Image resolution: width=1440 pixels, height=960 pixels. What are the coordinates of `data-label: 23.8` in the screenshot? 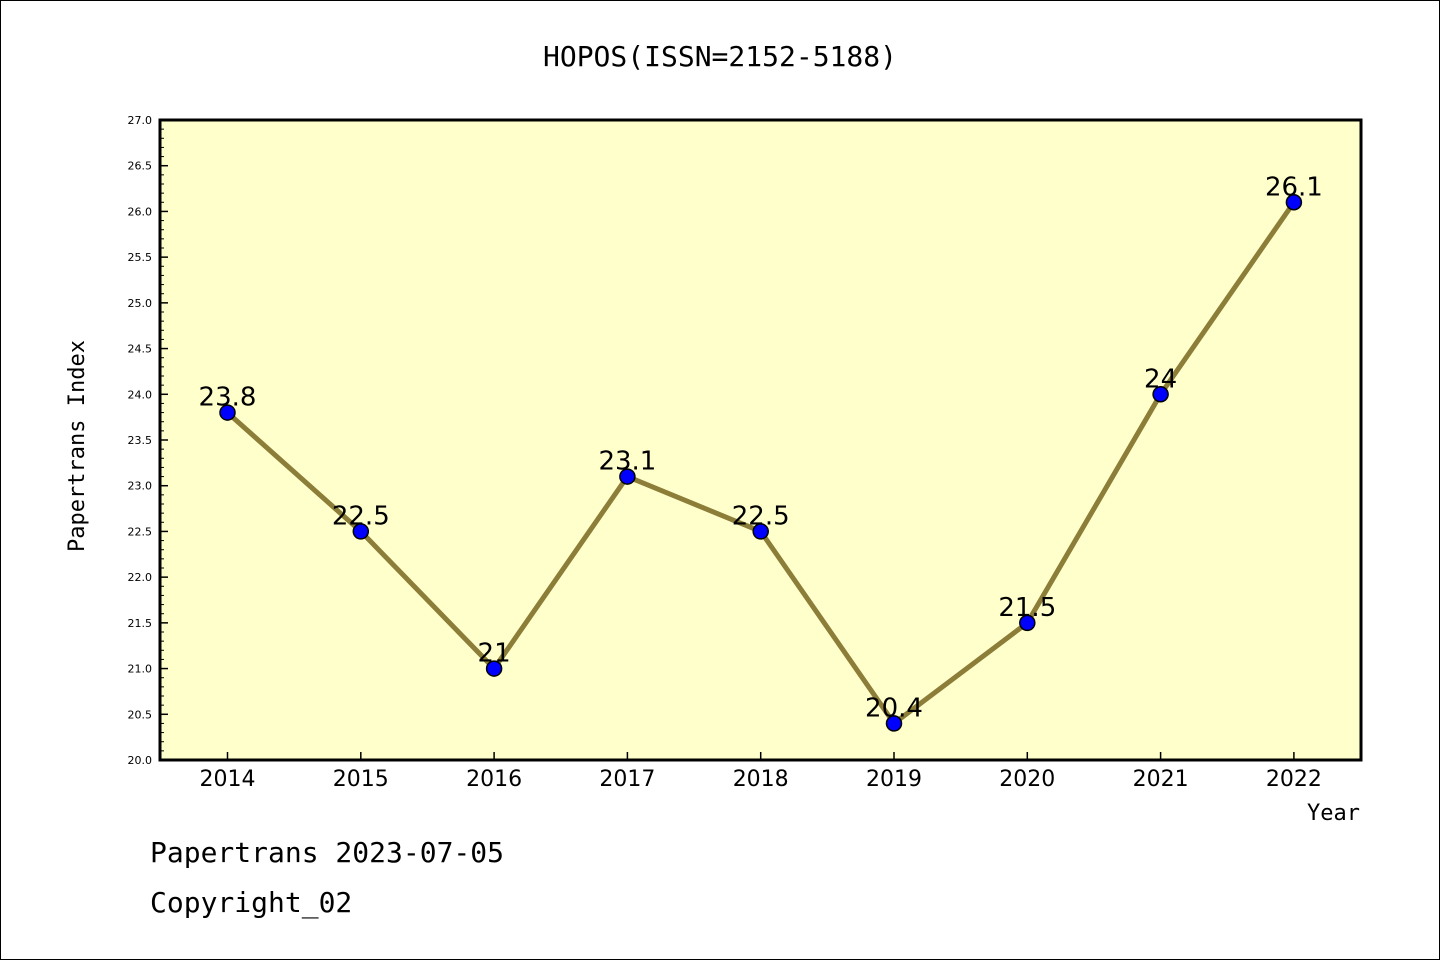 It's located at (228, 398).